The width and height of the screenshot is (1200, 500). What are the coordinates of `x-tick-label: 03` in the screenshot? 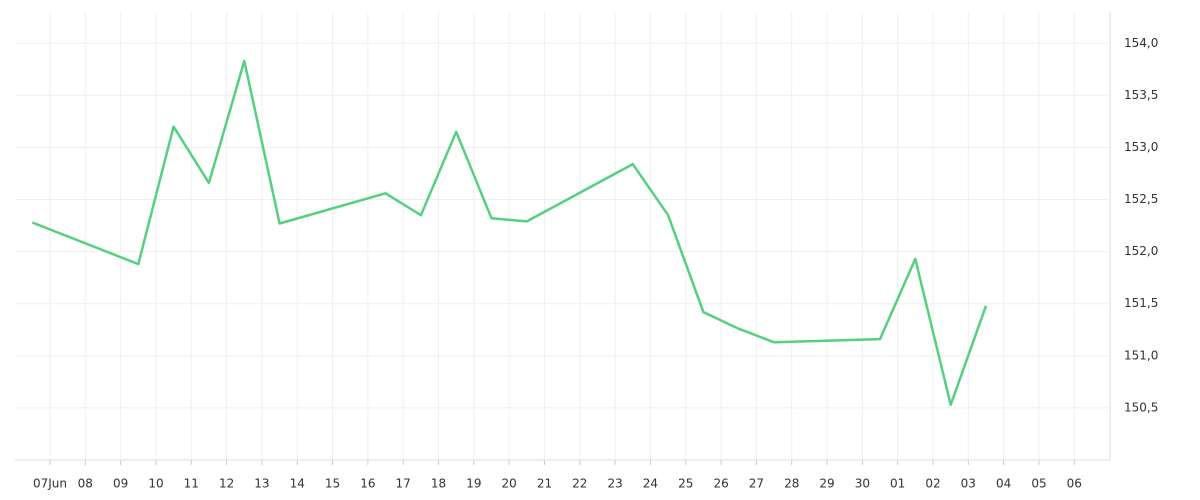 It's located at (968, 484).